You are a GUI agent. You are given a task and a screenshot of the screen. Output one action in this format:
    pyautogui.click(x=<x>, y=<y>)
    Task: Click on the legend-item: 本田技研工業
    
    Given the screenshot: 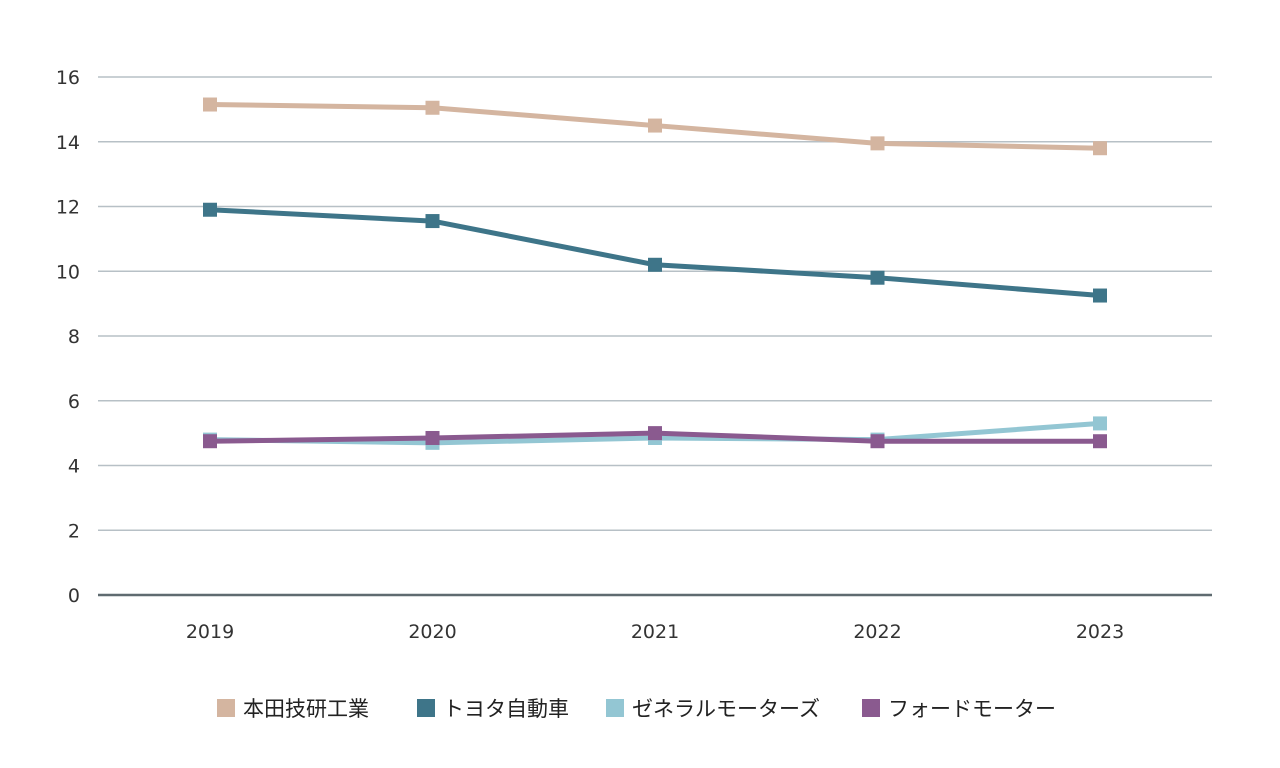 What is the action you would take?
    pyautogui.click(x=293, y=709)
    